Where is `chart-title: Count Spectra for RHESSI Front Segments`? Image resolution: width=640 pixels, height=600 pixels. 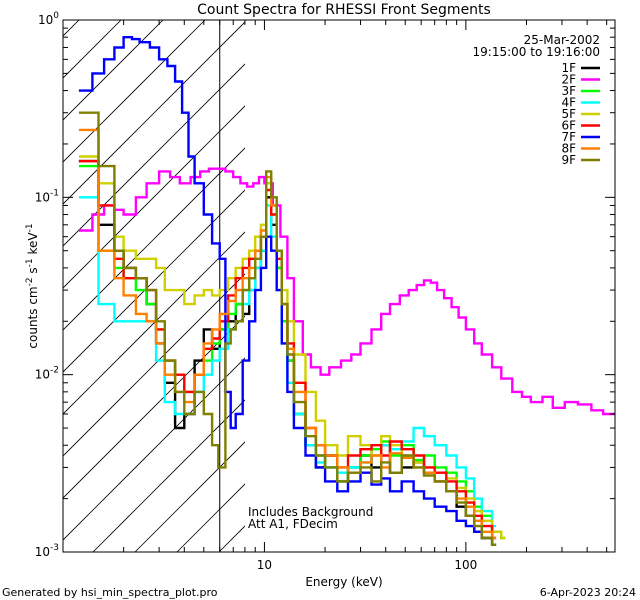 chart-title: Count Spectra for RHESSI Front Segments is located at coordinates (344, 10).